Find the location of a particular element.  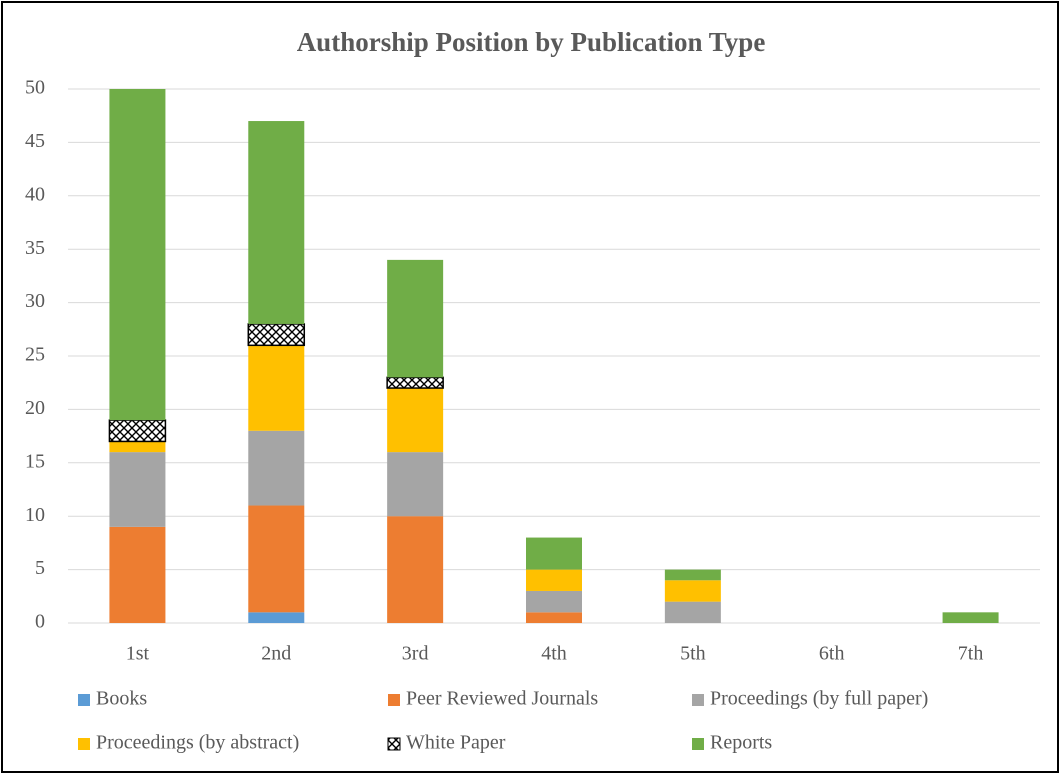

y-tick-label: 10 is located at coordinates (35, 515).